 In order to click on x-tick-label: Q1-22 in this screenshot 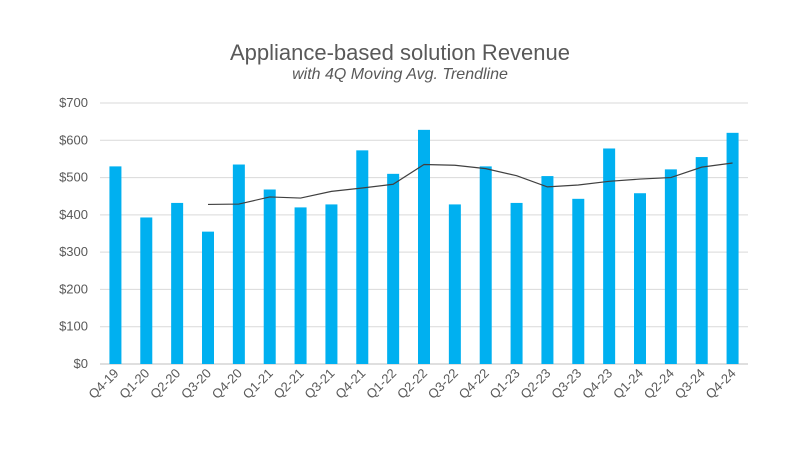, I will do `click(381, 384)`.